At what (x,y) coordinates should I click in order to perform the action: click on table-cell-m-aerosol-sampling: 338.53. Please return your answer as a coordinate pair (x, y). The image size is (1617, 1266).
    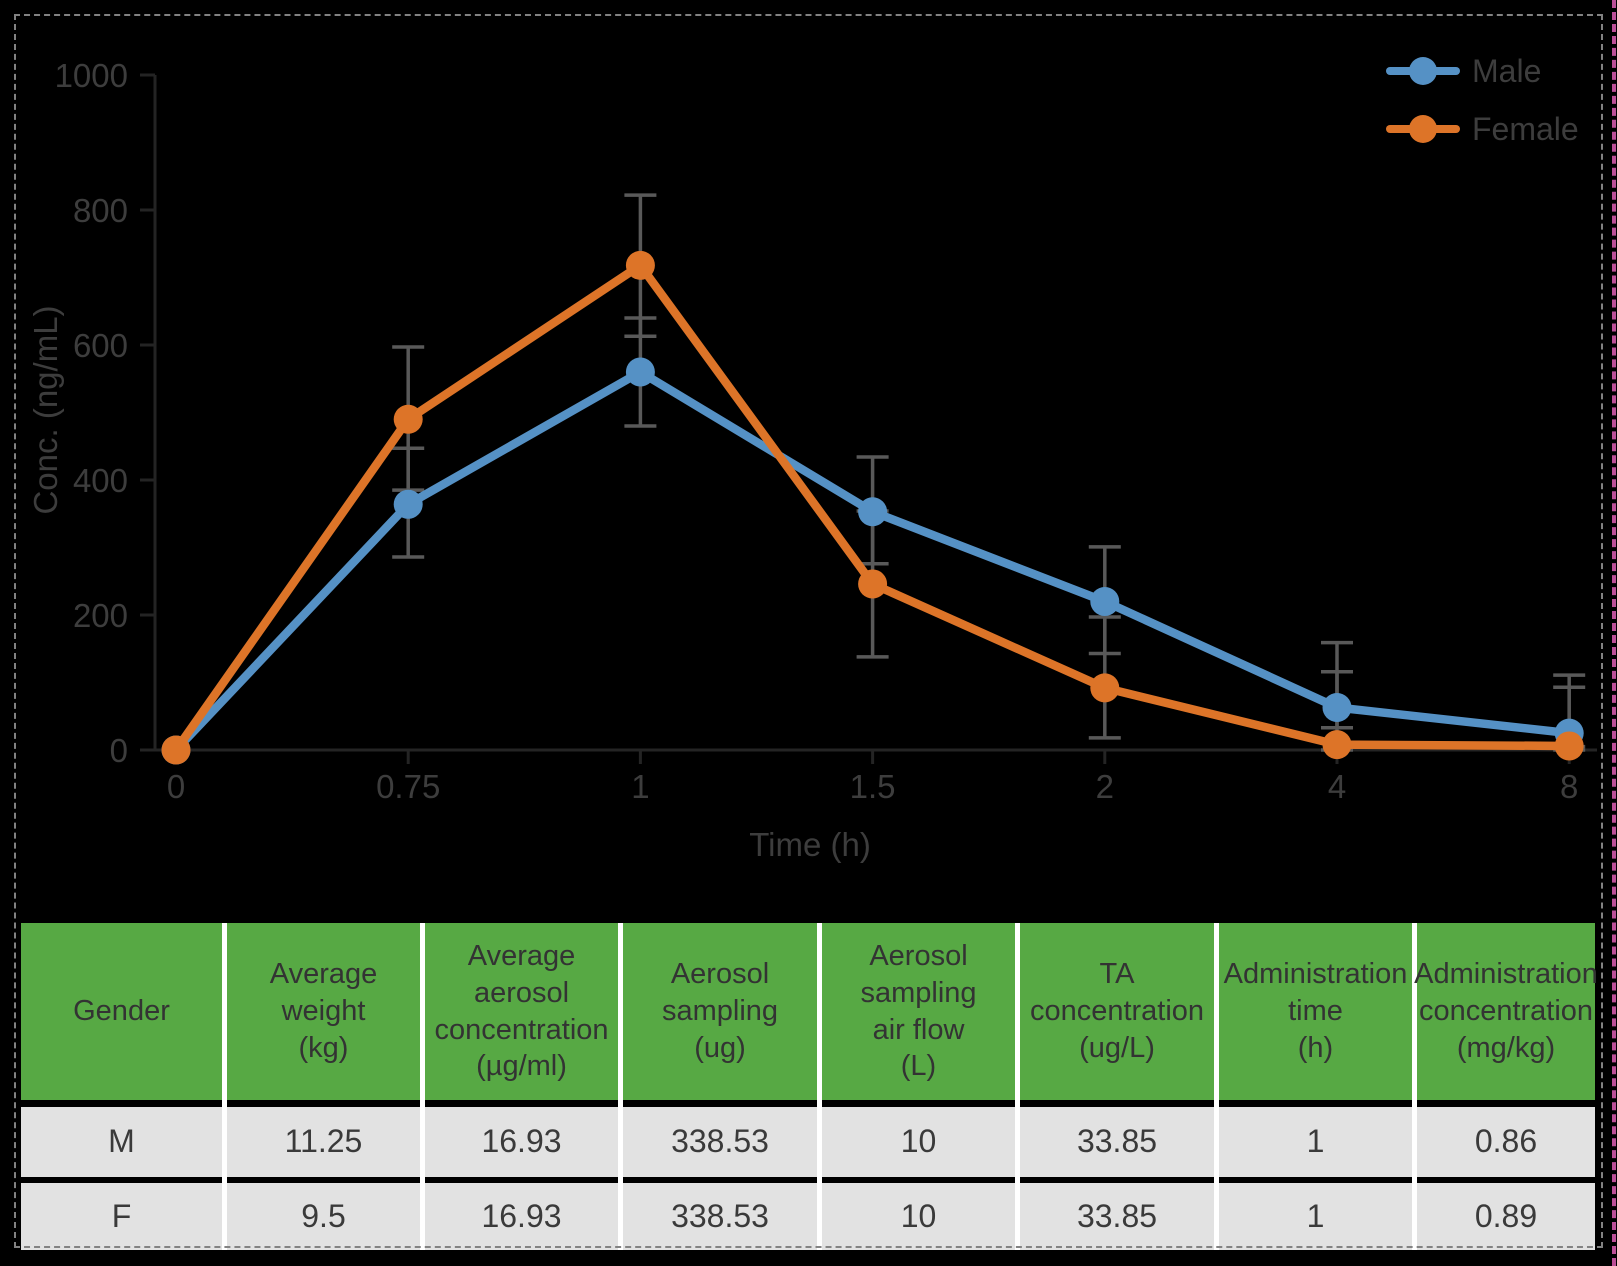
    Looking at the image, I should click on (720, 1141).